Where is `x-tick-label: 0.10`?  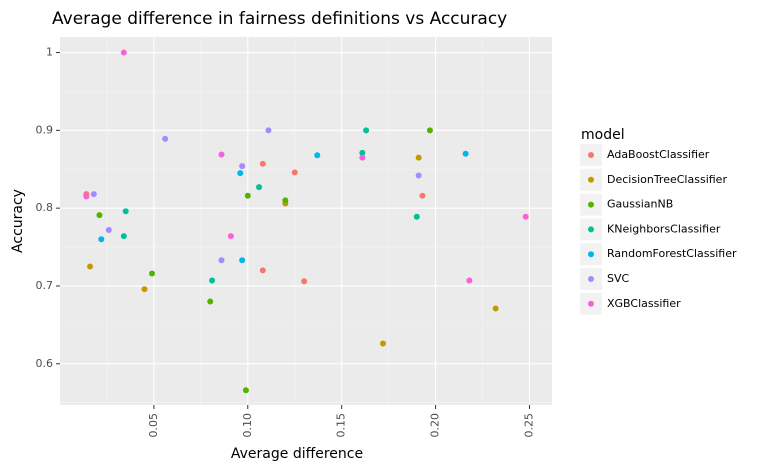 x-tick-label: 0.10 is located at coordinates (247, 425).